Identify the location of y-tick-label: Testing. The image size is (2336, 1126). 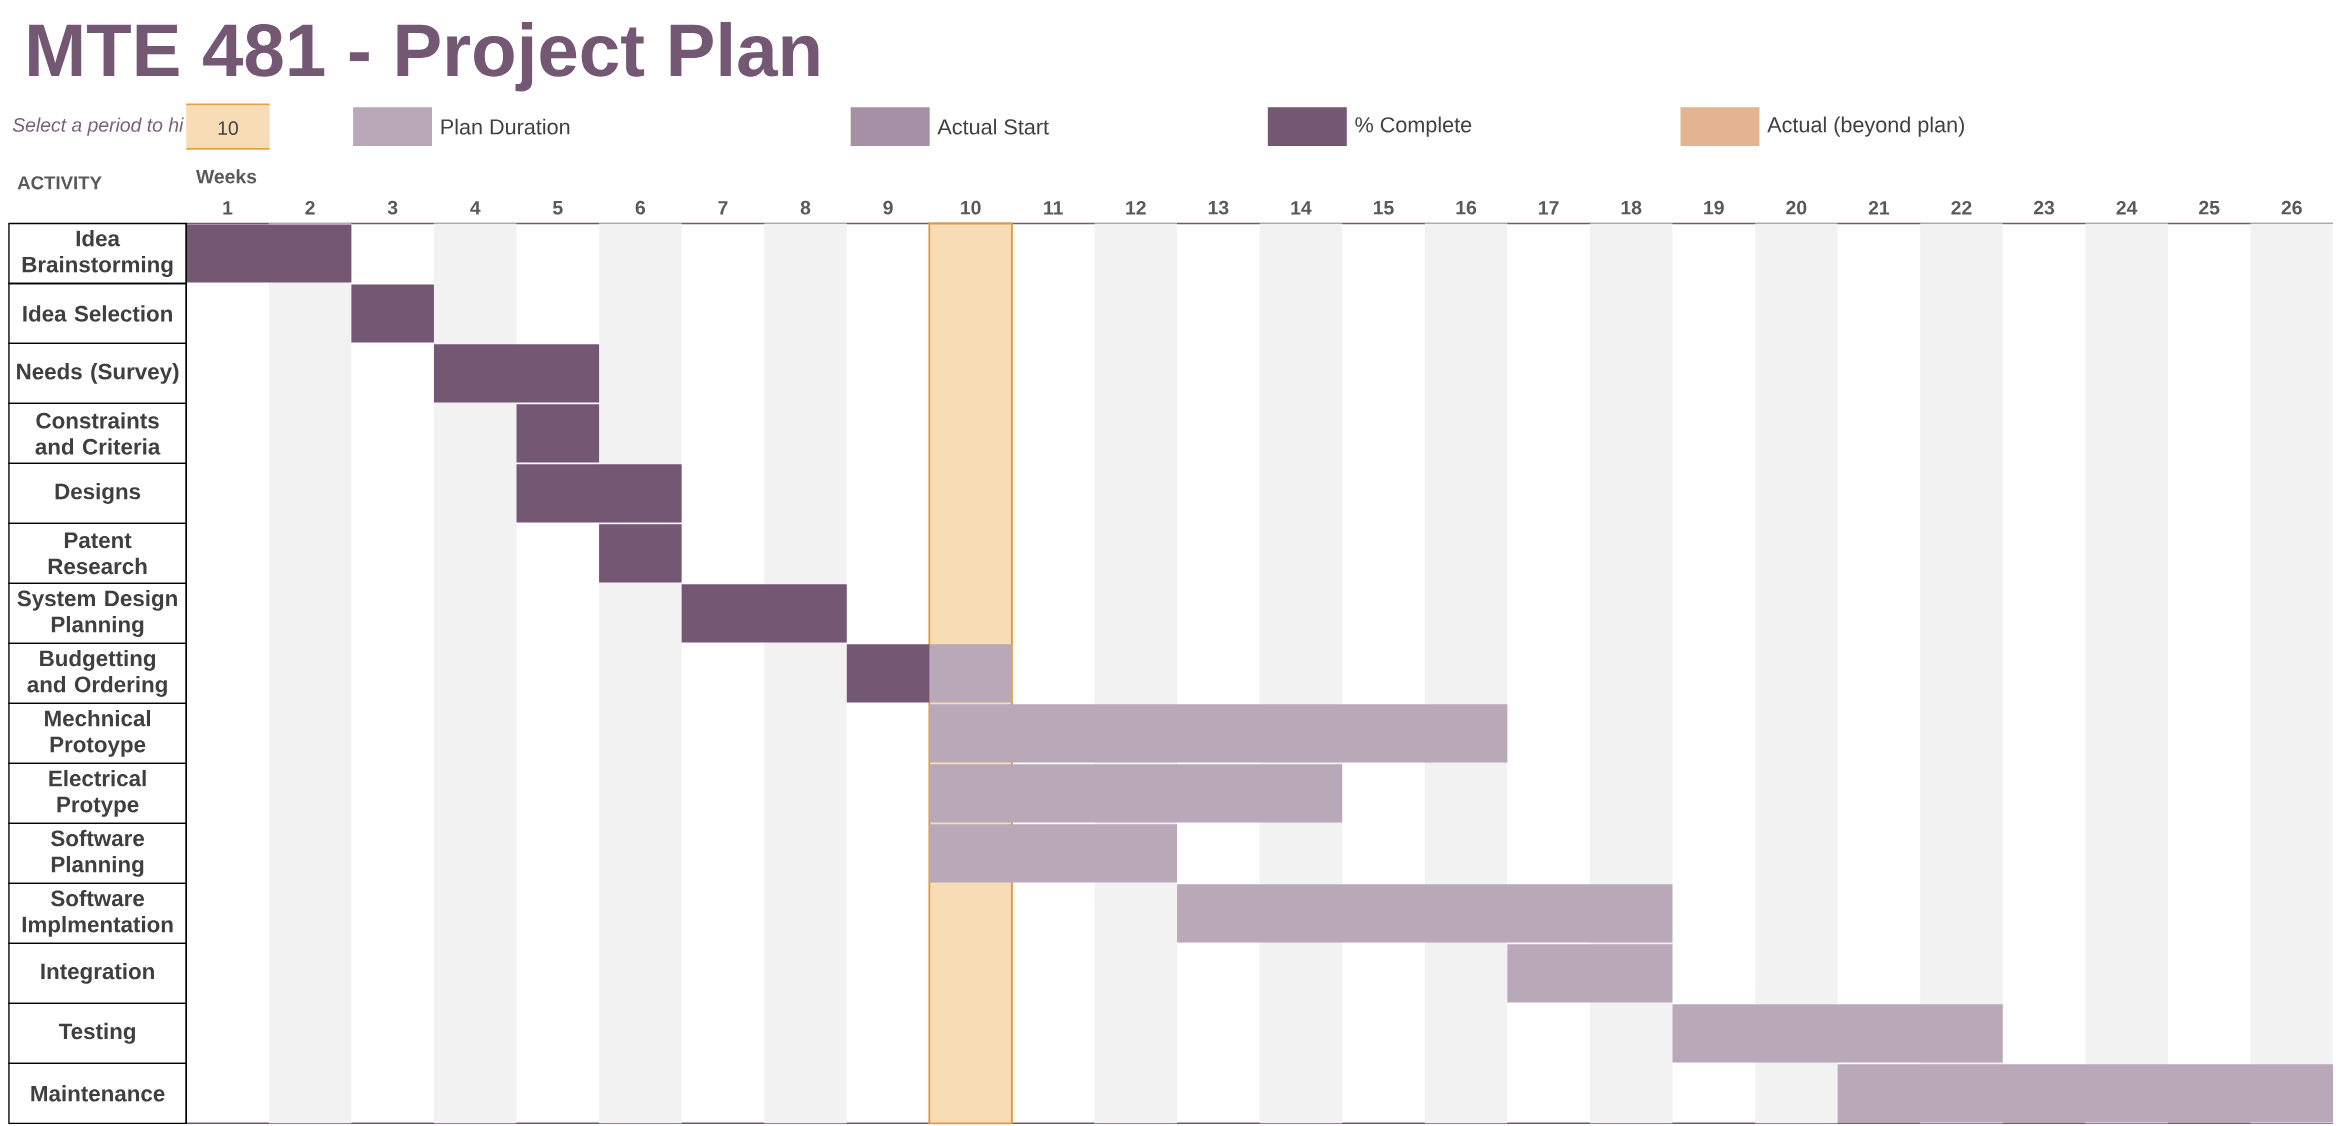
(96, 1033).